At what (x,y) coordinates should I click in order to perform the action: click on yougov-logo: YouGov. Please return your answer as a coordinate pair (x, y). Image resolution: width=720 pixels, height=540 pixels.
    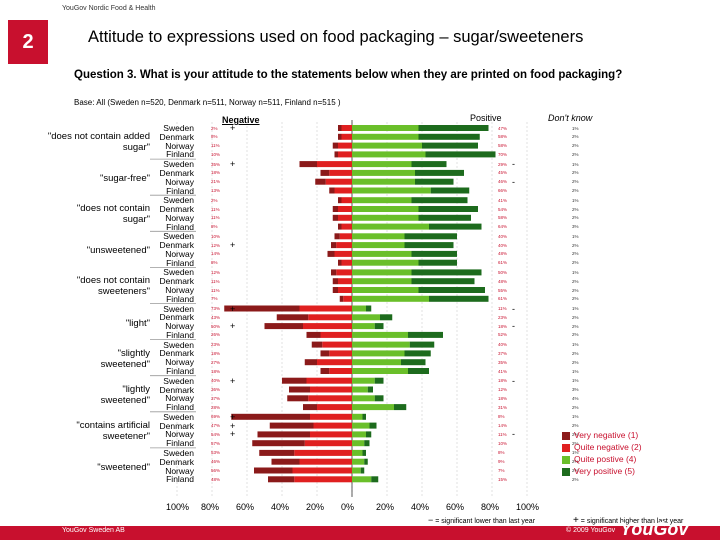
    Looking at the image, I should click on (654, 529).